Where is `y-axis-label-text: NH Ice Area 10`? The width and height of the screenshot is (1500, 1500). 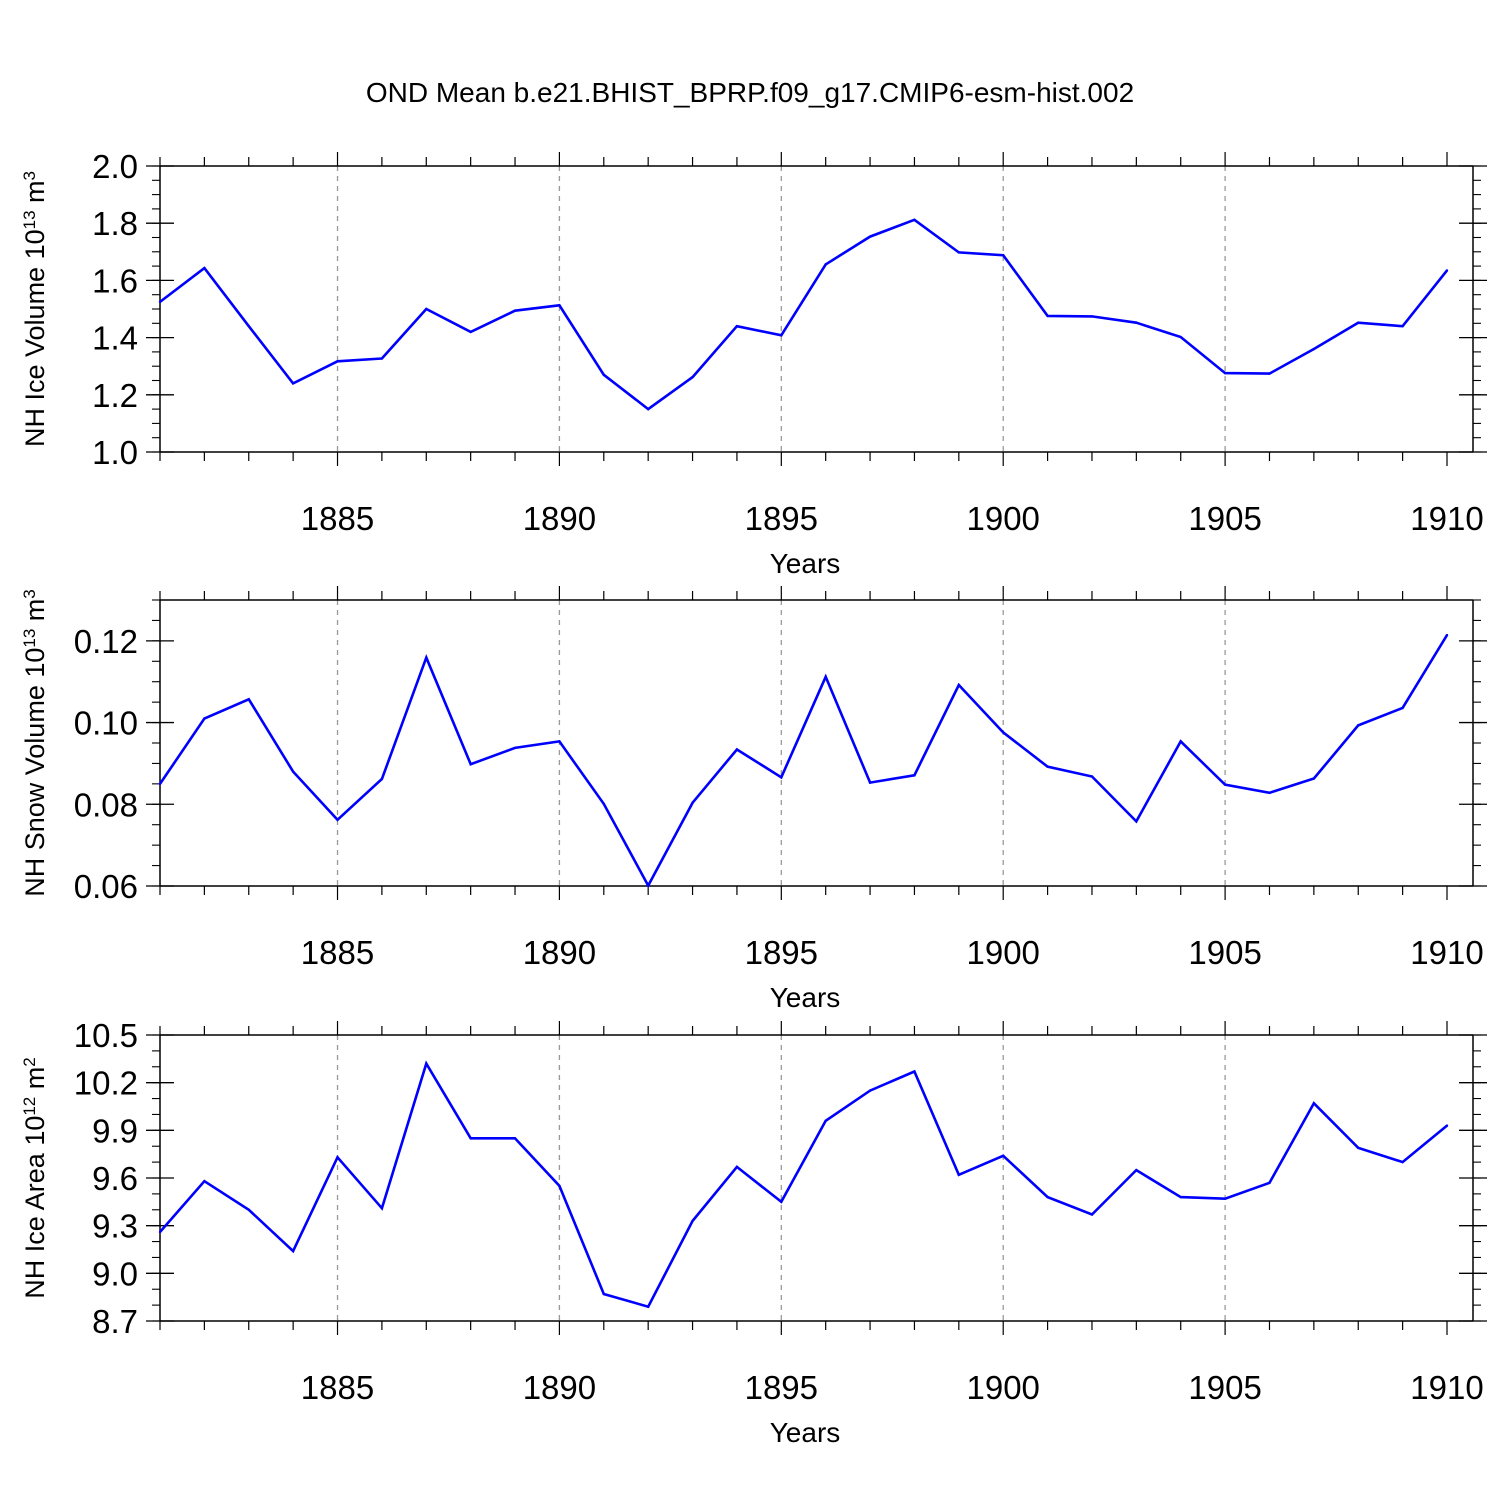
y-axis-label-text: NH Ice Area 10 is located at coordinates (35, 1207).